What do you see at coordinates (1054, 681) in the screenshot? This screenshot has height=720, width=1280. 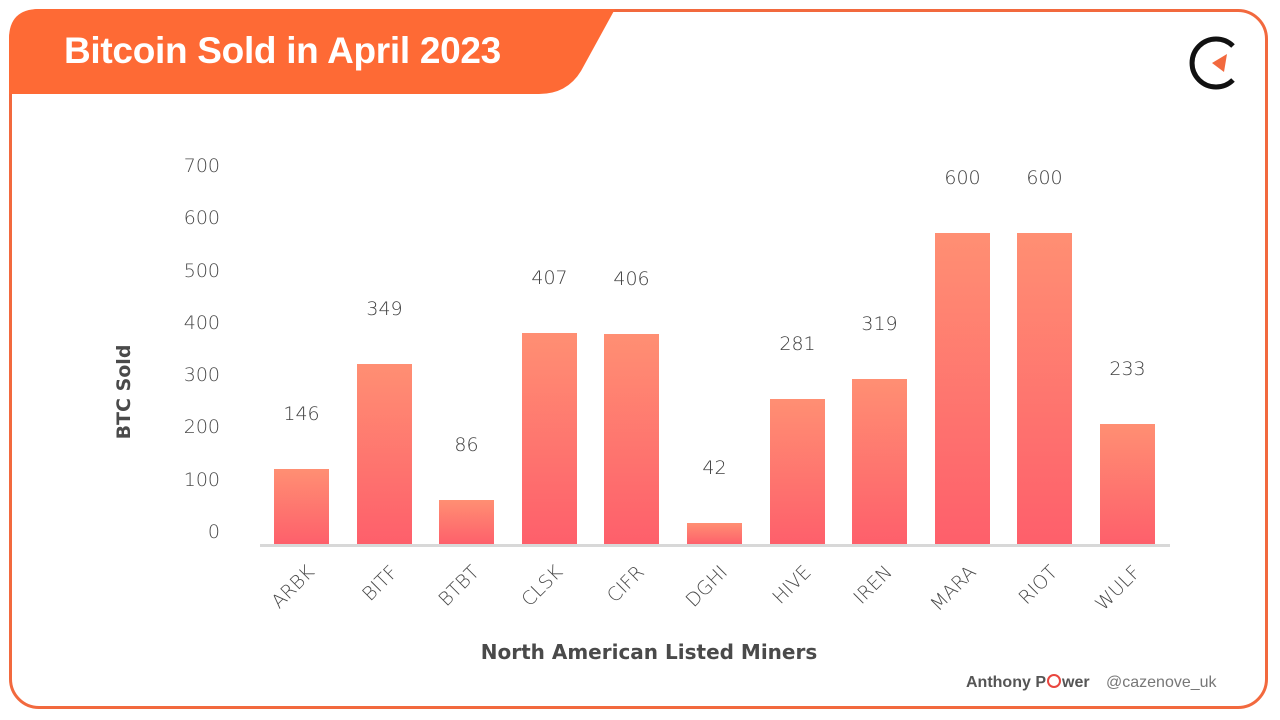 I see `power-o-icon` at bounding box center [1054, 681].